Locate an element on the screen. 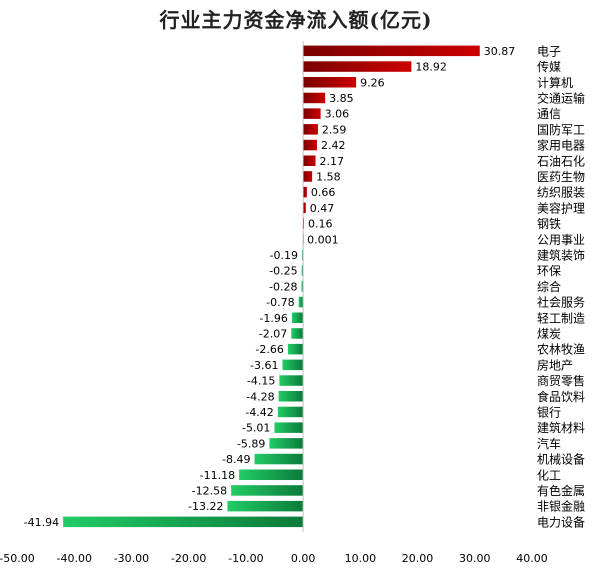 The image size is (592, 571). category-label: 商贸零售 is located at coordinates (561, 380).